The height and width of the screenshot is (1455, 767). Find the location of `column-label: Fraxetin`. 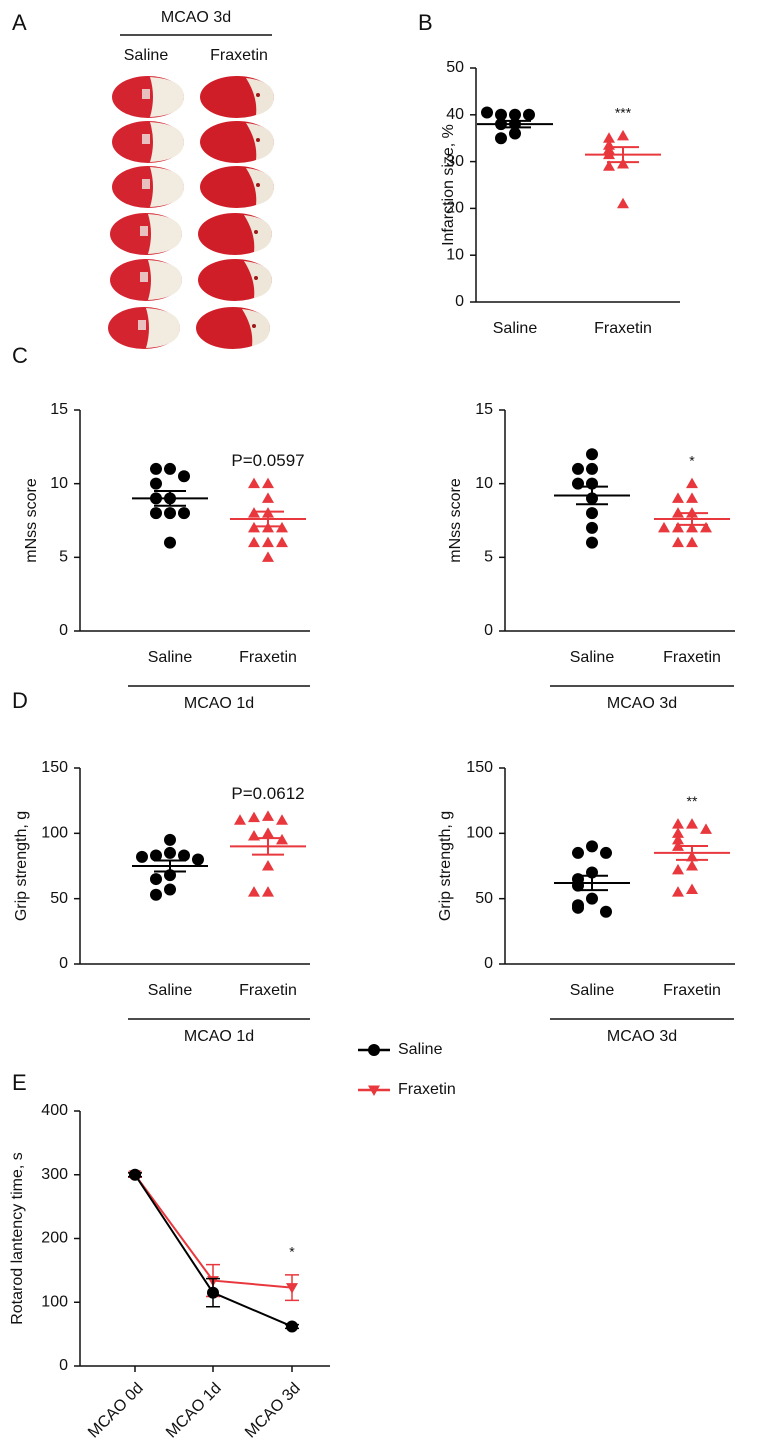

column-label: Fraxetin is located at coordinates (239, 55).